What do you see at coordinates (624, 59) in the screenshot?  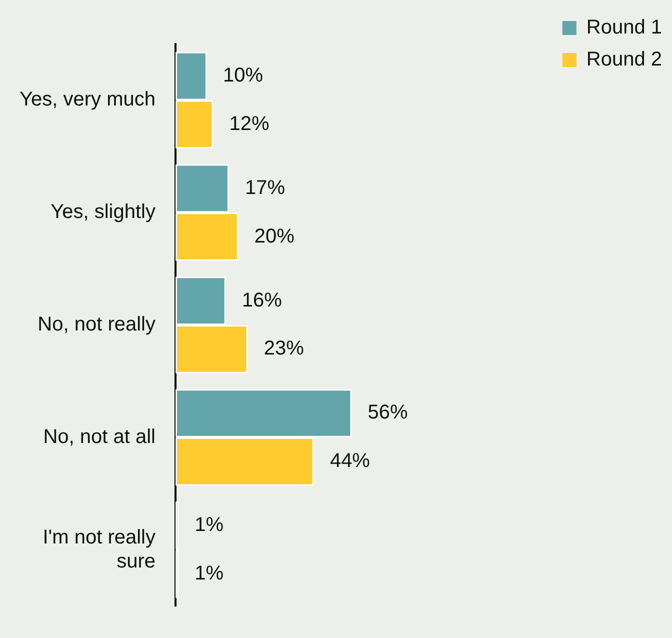 I see `legend-label: Round 2` at bounding box center [624, 59].